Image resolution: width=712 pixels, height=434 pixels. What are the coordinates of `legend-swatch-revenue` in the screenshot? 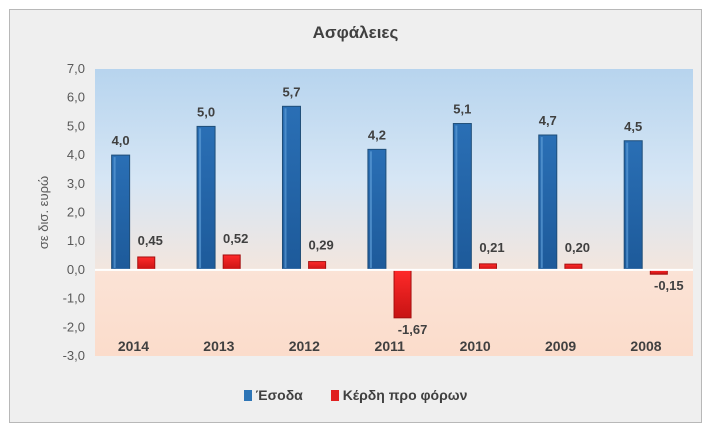 It's located at (247, 395).